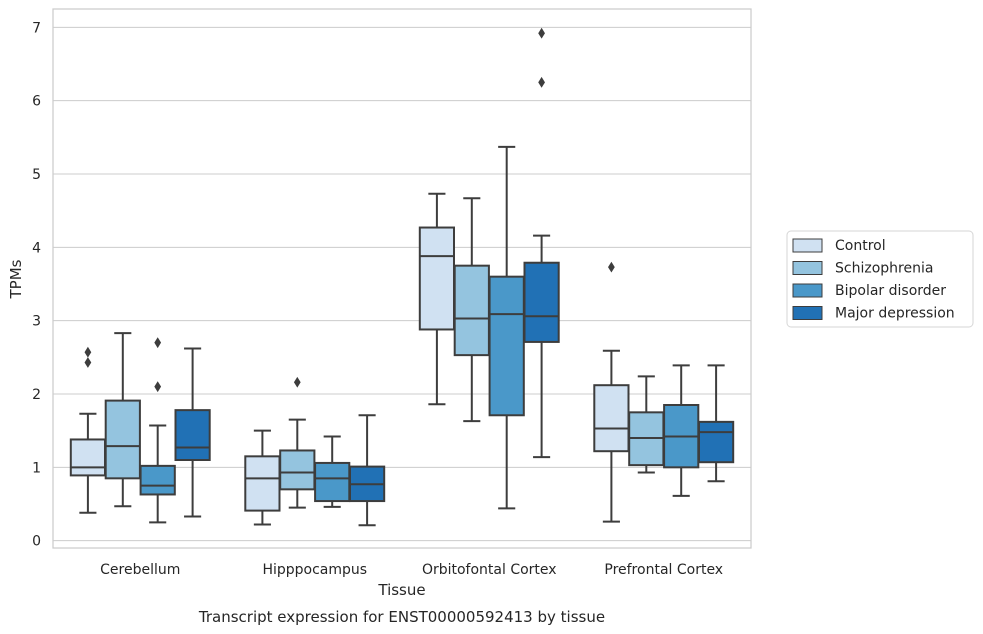 Image resolution: width=983 pixels, height=634 pixels. Describe the element at coordinates (36, 248) in the screenshot. I see `y-tick-label: 4` at that location.